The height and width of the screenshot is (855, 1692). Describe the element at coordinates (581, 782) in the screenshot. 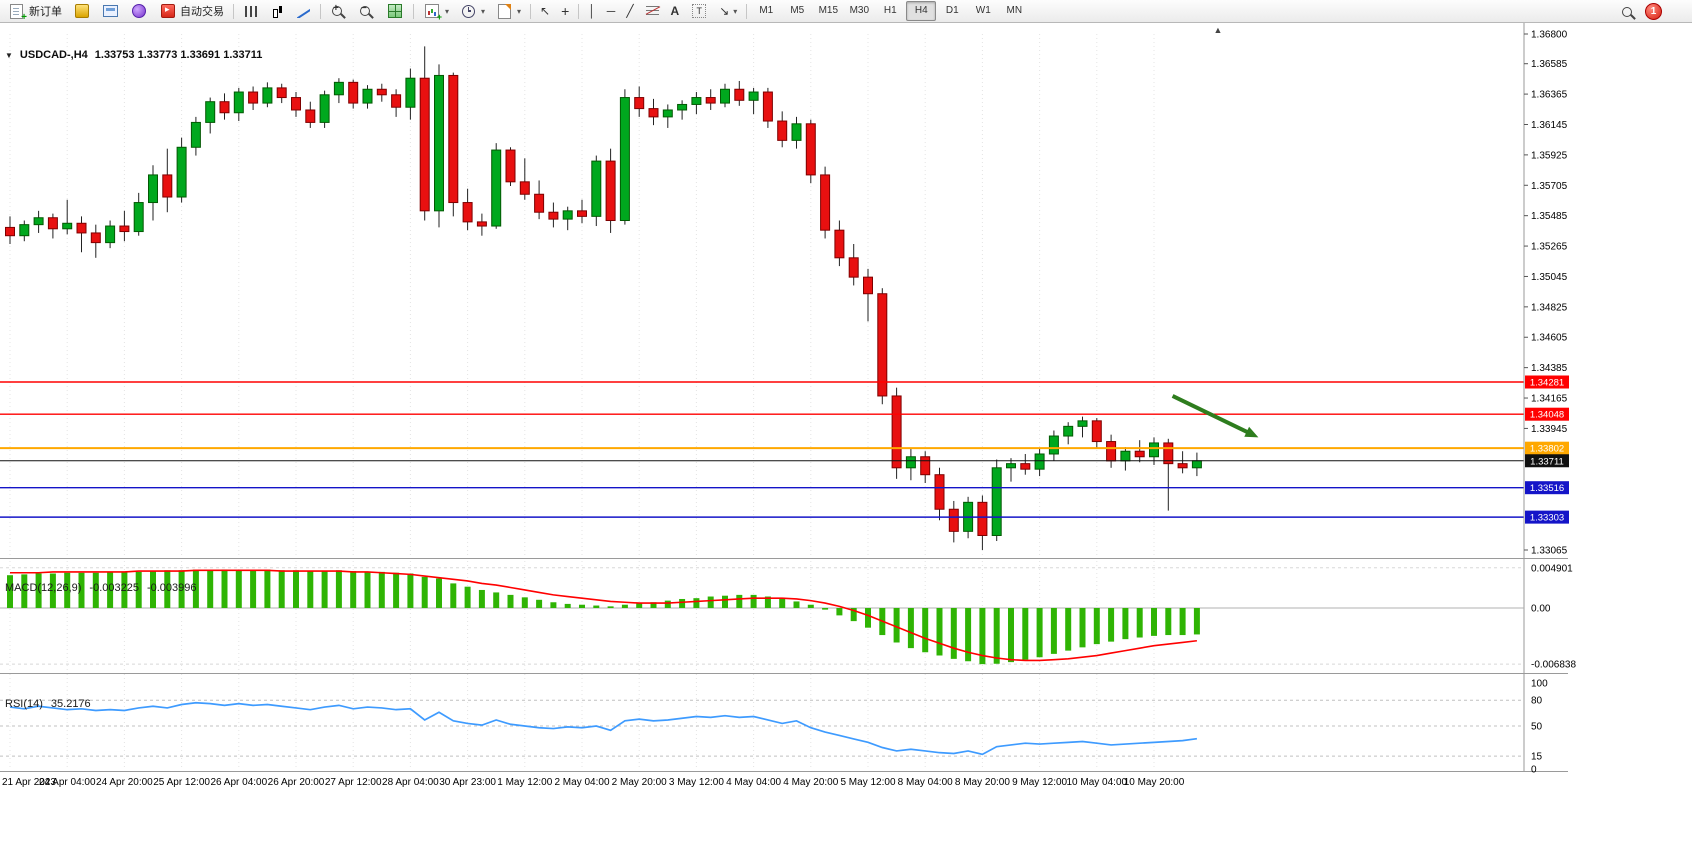

I see `time-tick-label: 2 May 04:00` at that location.